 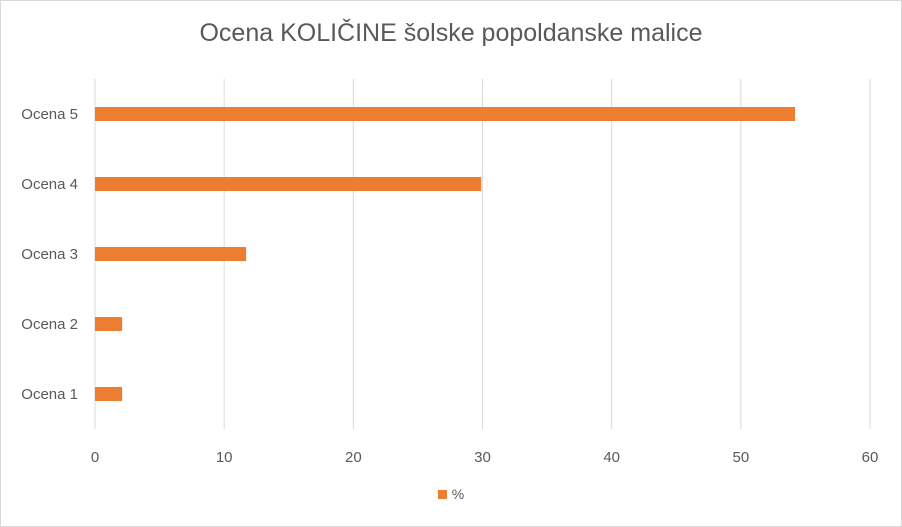 I want to click on y-tick-label: Ocena 5, so click(x=49, y=114).